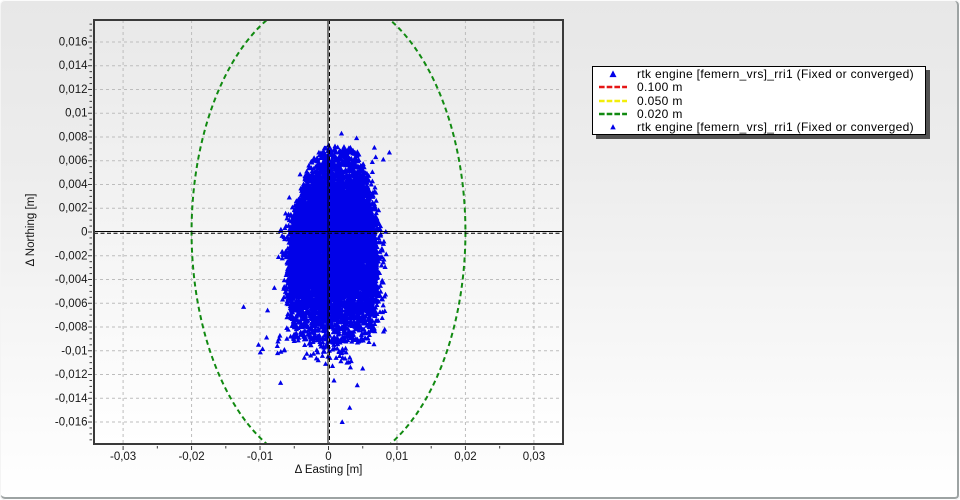 Image resolution: width=960 pixels, height=500 pixels. Describe the element at coordinates (534, 457) in the screenshot. I see `x-tick-label: 0,03` at that location.